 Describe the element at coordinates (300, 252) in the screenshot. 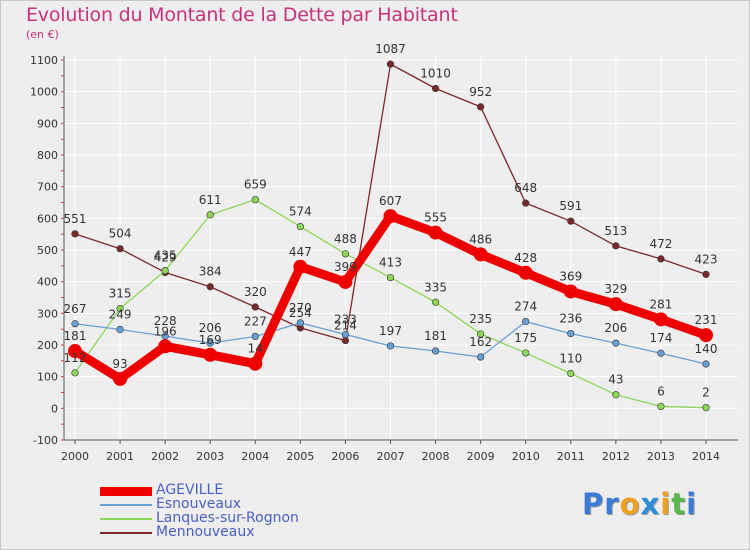

I see `data-label-ageville: 447` at that location.